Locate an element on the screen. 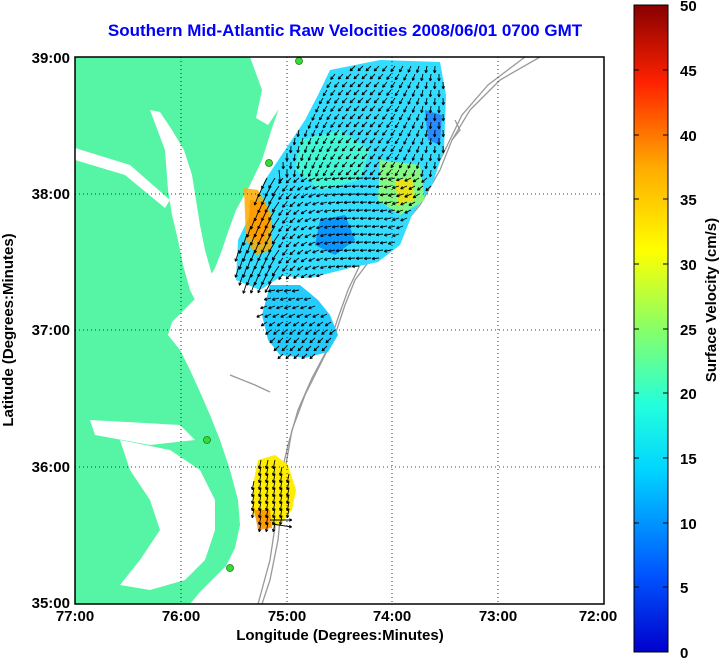  colorbar is located at coordinates (651, 328).